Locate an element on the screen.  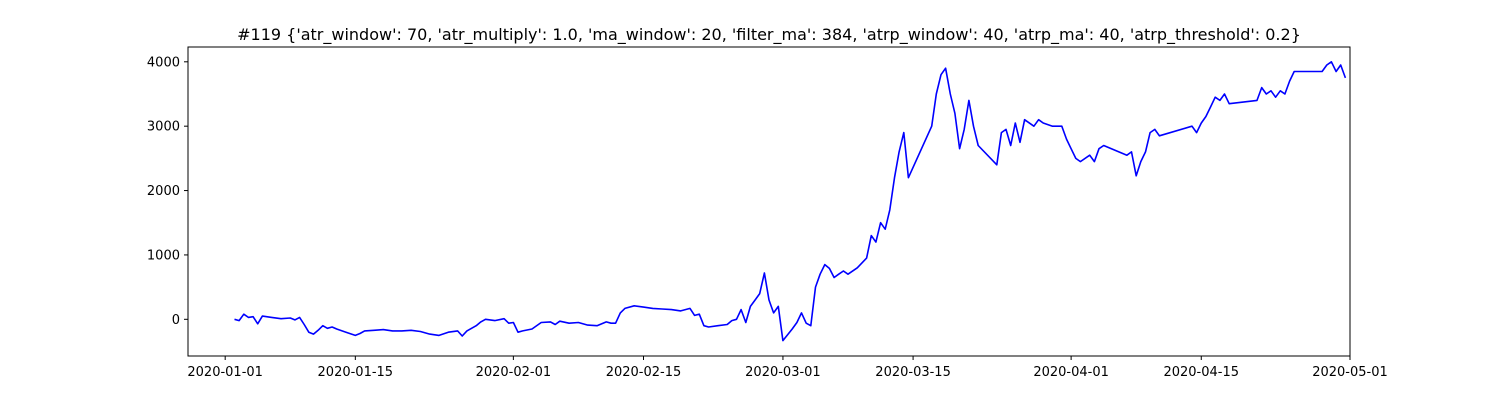
x-tick-label: 2020-02-01 is located at coordinates (514, 372).